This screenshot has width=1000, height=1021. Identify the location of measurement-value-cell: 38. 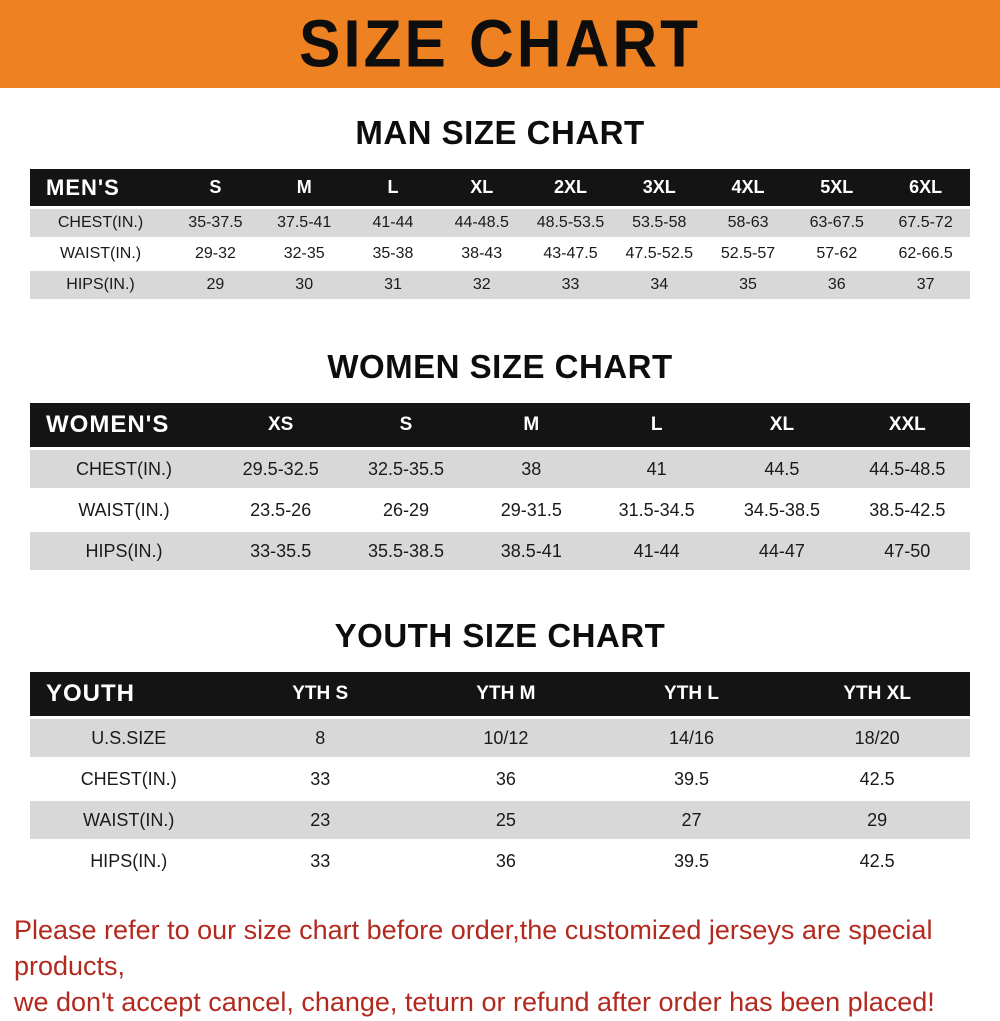
(531, 469).